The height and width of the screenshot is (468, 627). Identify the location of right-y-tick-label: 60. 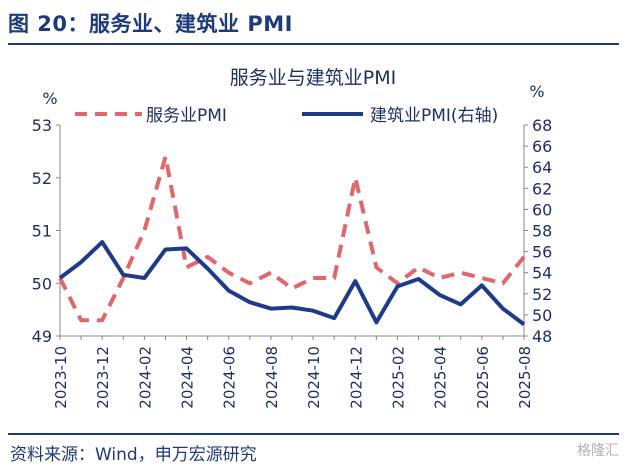
(542, 209).